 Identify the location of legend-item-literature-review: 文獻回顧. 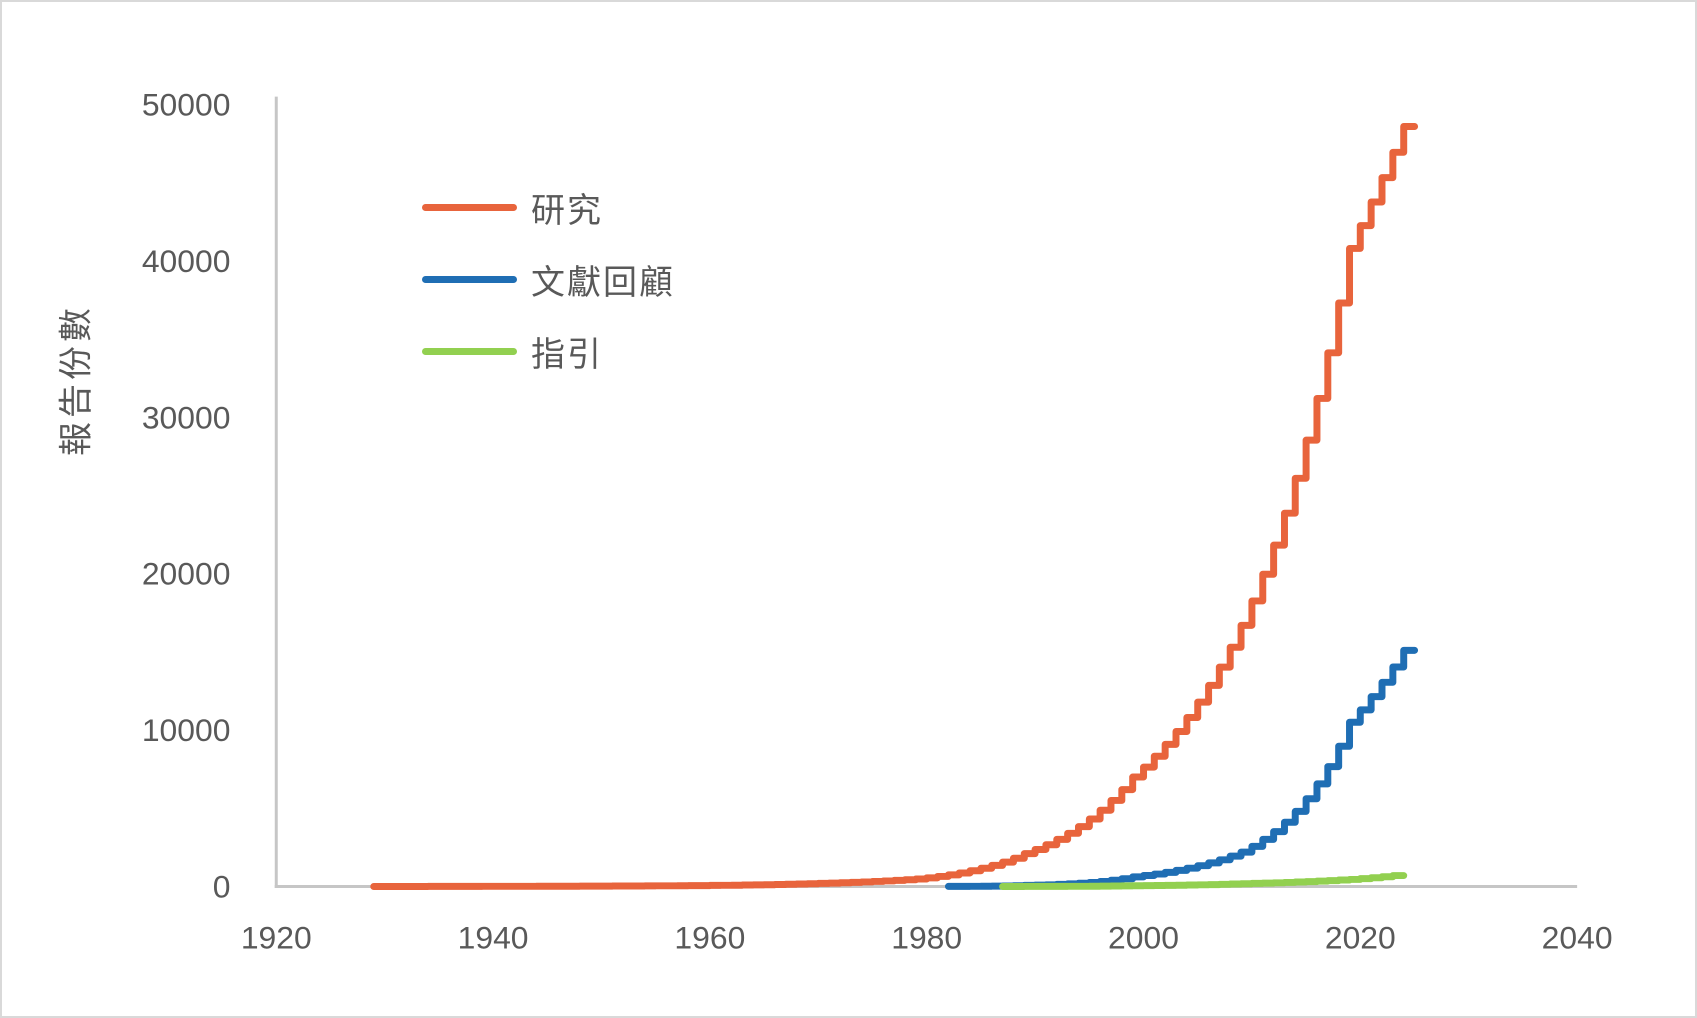
(548, 280).